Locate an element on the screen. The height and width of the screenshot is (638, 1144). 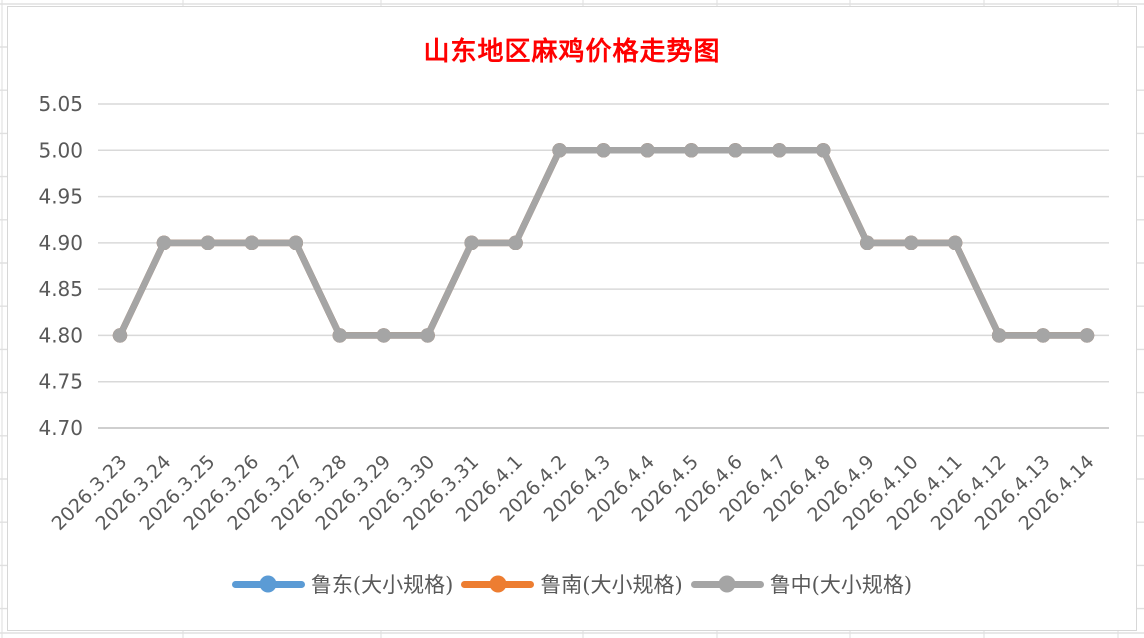
y-axis-tick-label: 4.75 is located at coordinates (60, 382).